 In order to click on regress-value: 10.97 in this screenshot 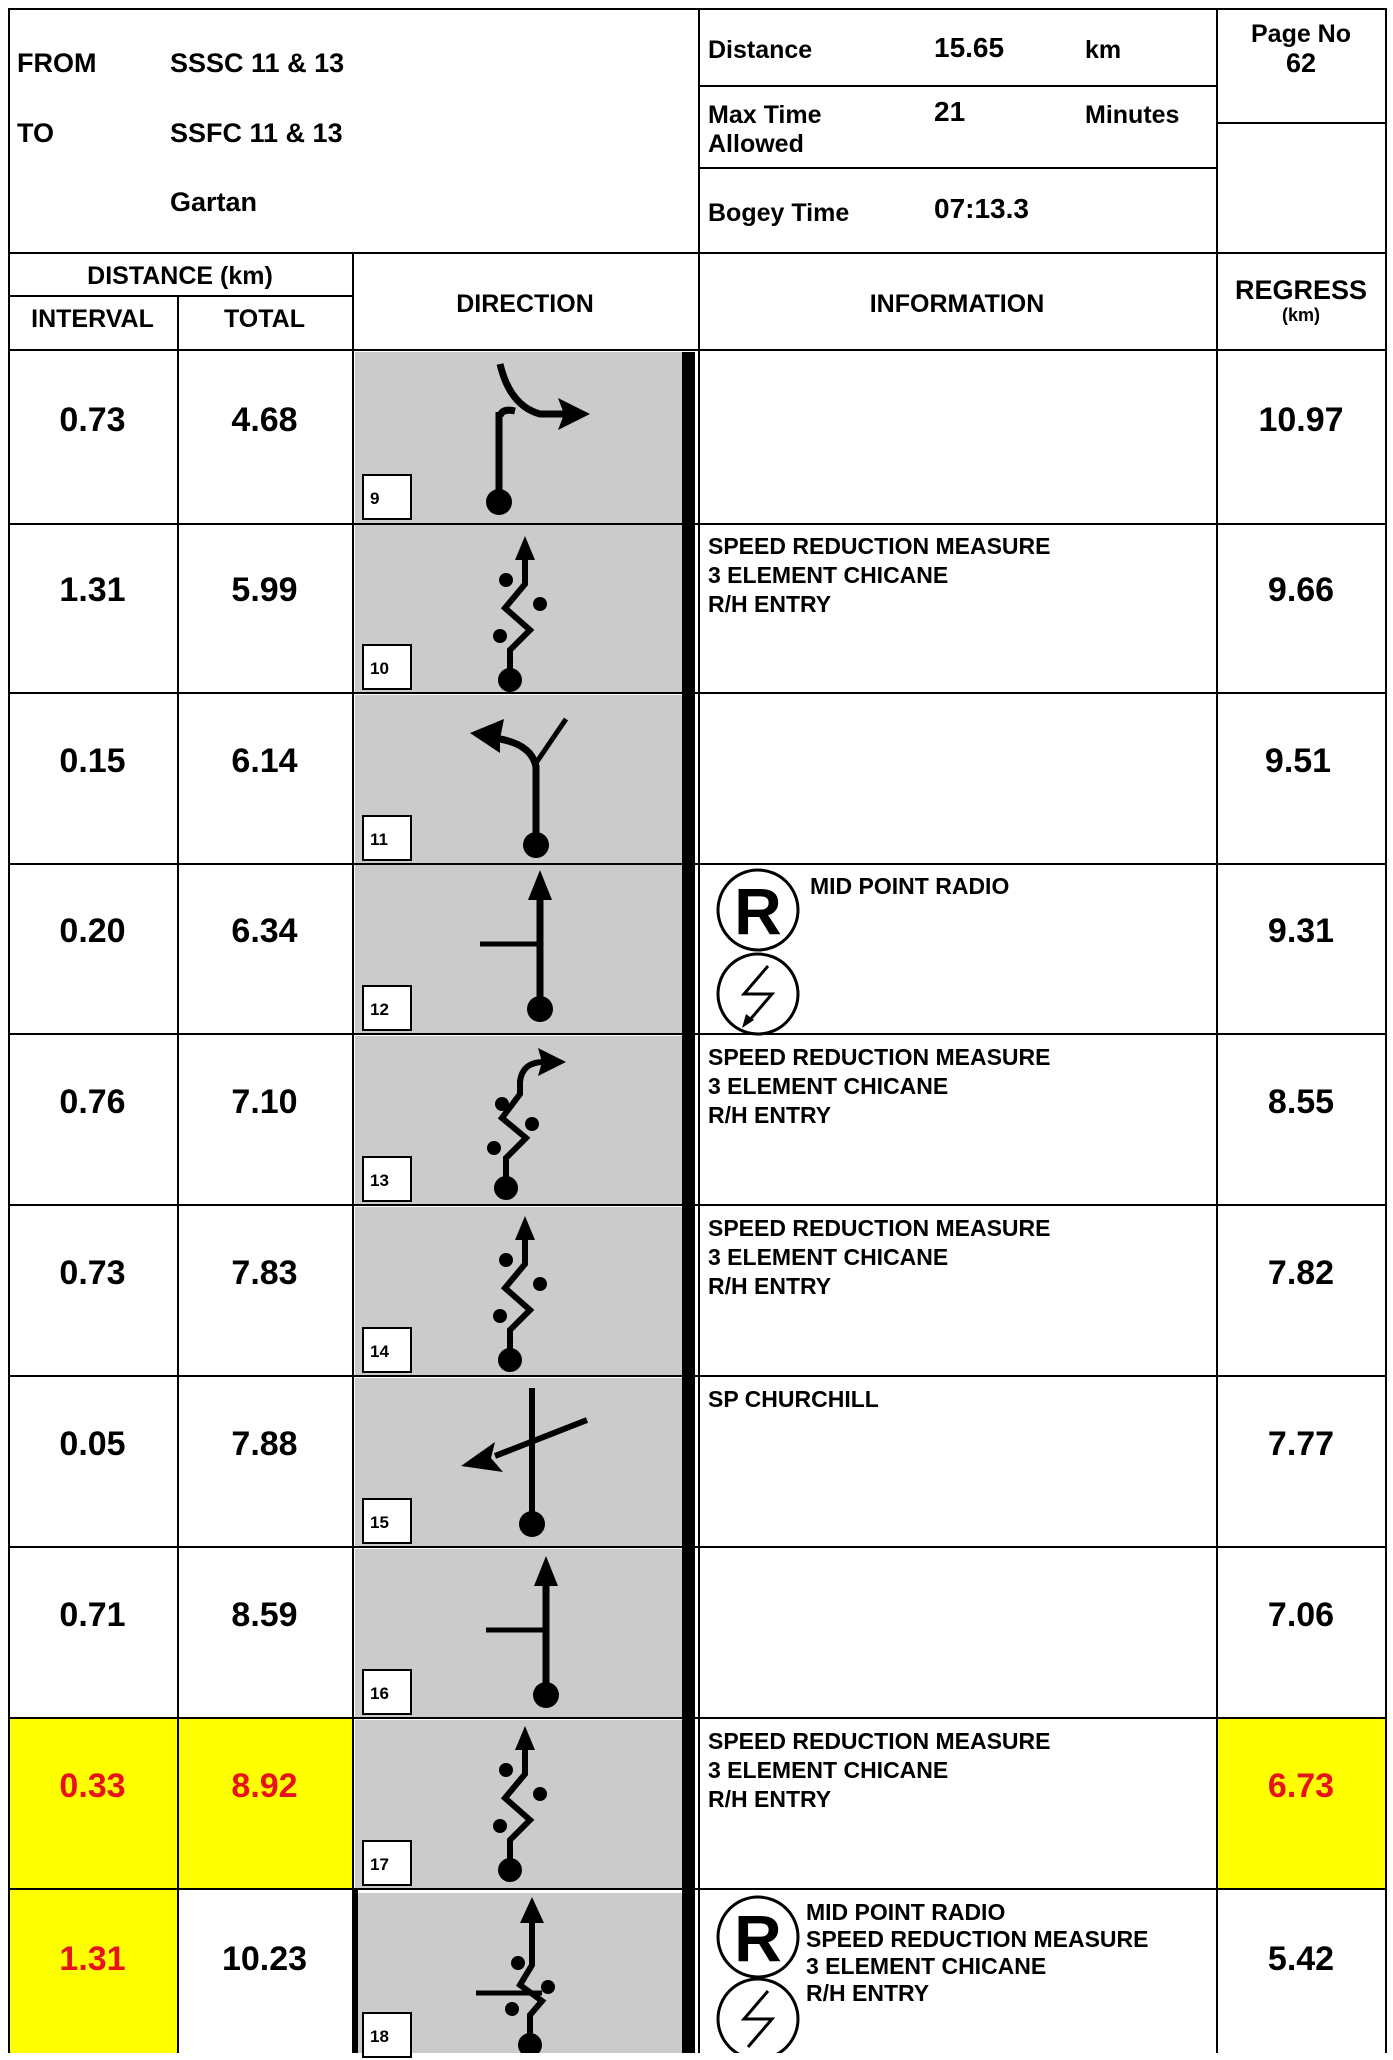, I will do `click(1301, 420)`.